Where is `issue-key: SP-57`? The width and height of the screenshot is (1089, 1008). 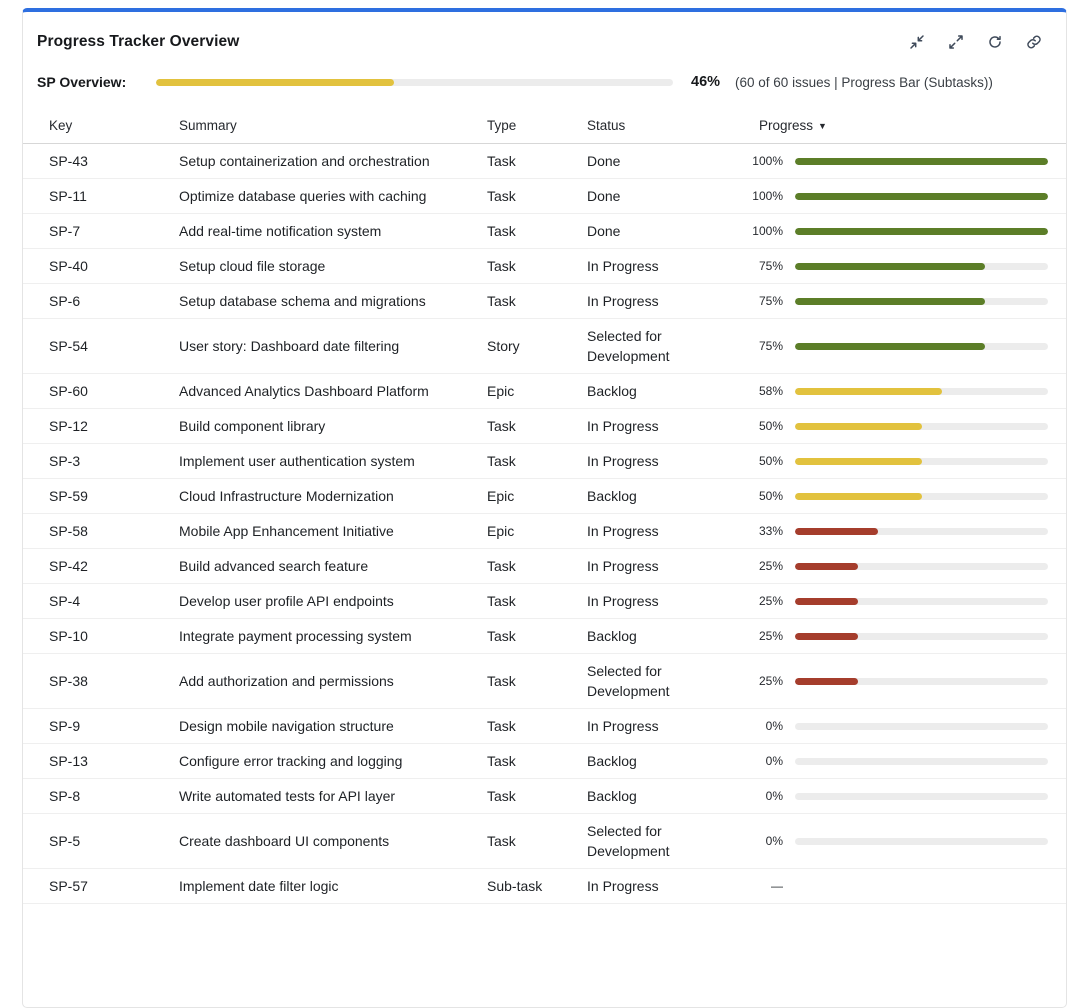 issue-key: SP-57 is located at coordinates (68, 886).